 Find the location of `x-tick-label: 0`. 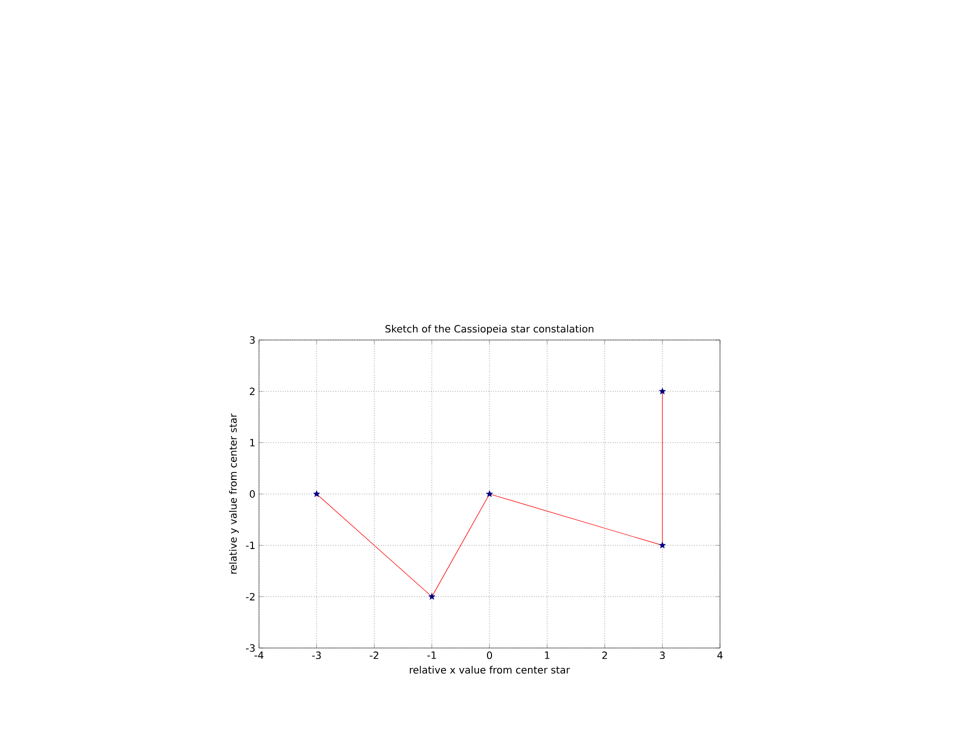

x-tick-label: 0 is located at coordinates (489, 656).